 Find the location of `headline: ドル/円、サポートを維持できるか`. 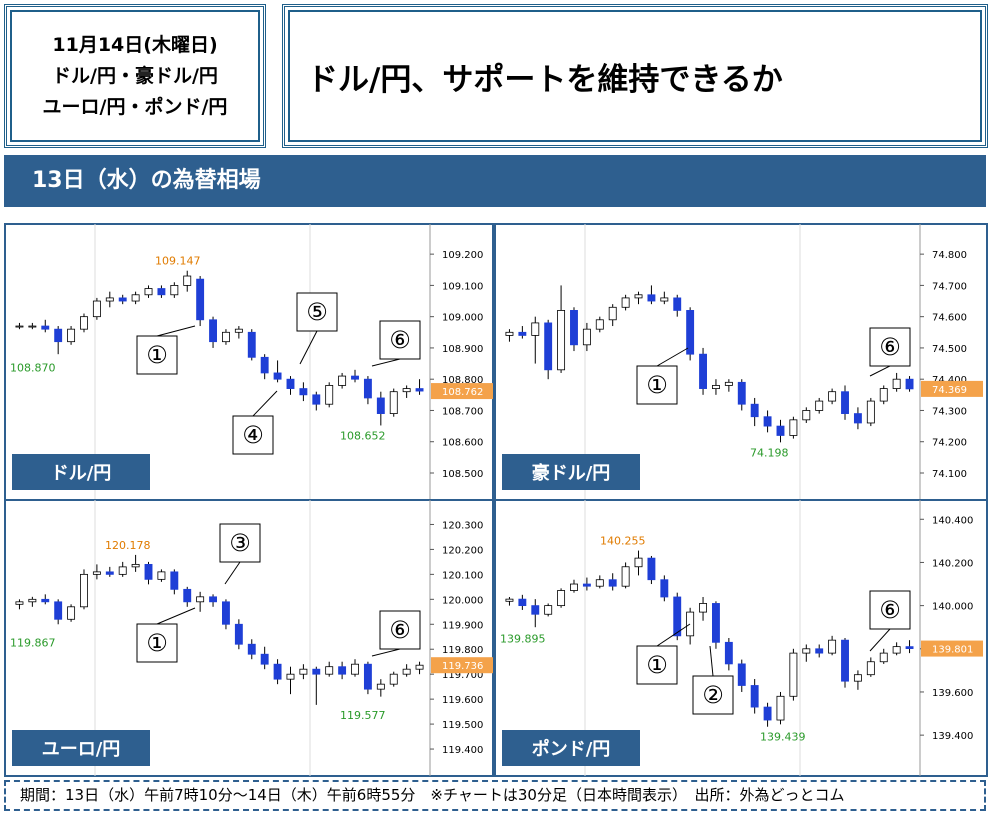

headline: ドル/円、サポートを維持できるか is located at coordinates (545, 79).